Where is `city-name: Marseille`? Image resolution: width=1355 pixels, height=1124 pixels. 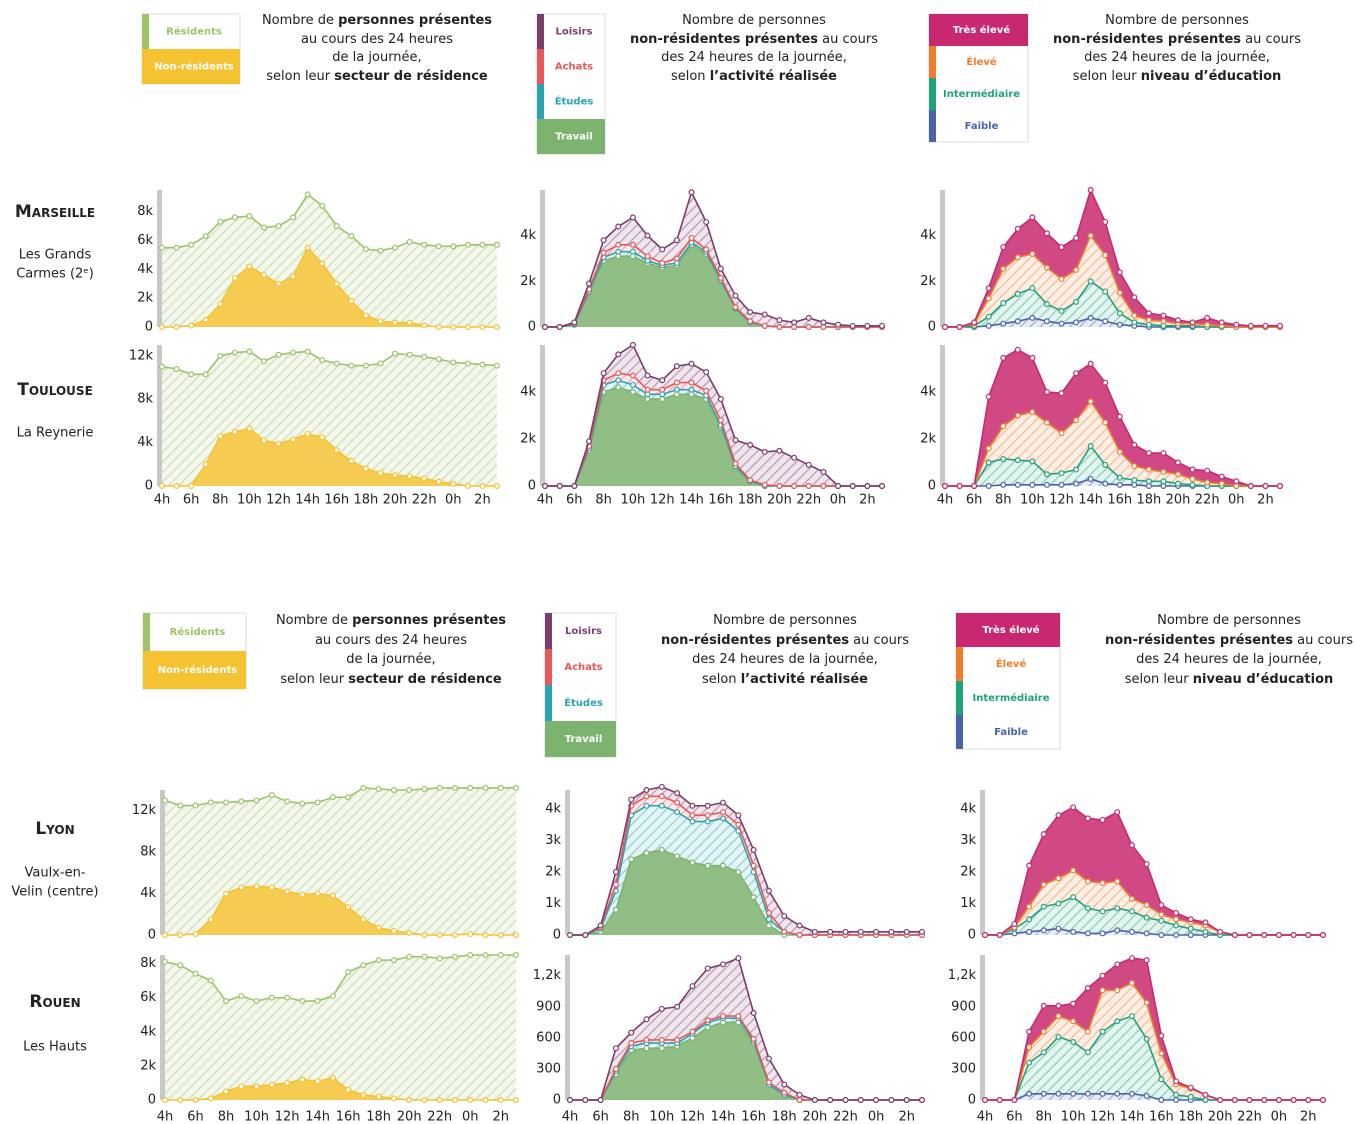 city-name: Marseille is located at coordinates (55, 212).